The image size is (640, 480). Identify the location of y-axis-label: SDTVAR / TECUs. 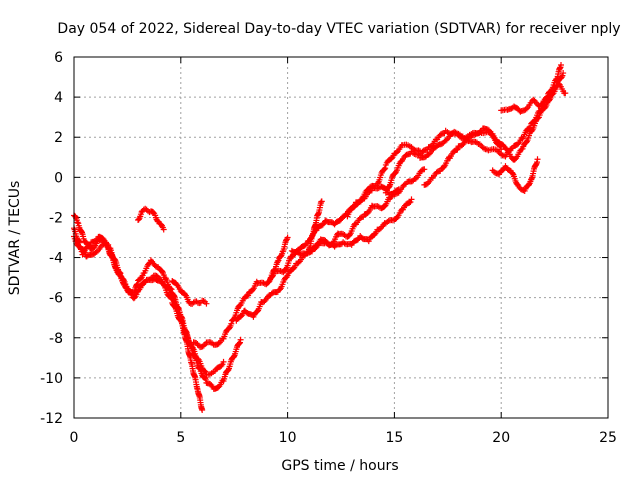
(15, 238).